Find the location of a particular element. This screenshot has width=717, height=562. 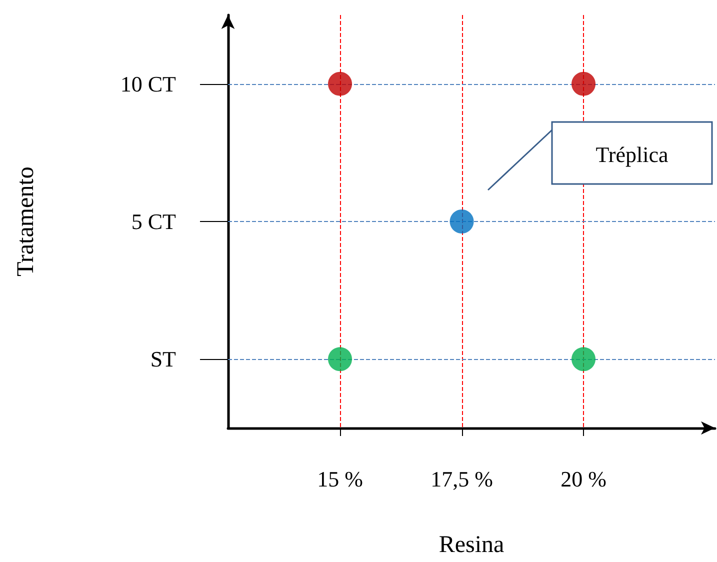

x-tick-label: 15 % is located at coordinates (340, 479).